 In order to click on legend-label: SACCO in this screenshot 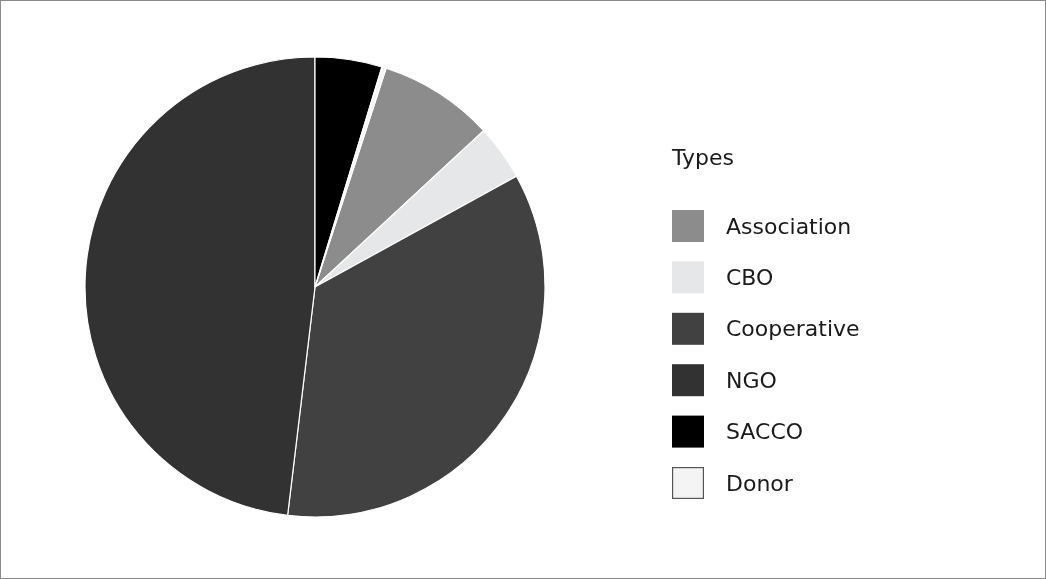, I will do `click(765, 432)`.